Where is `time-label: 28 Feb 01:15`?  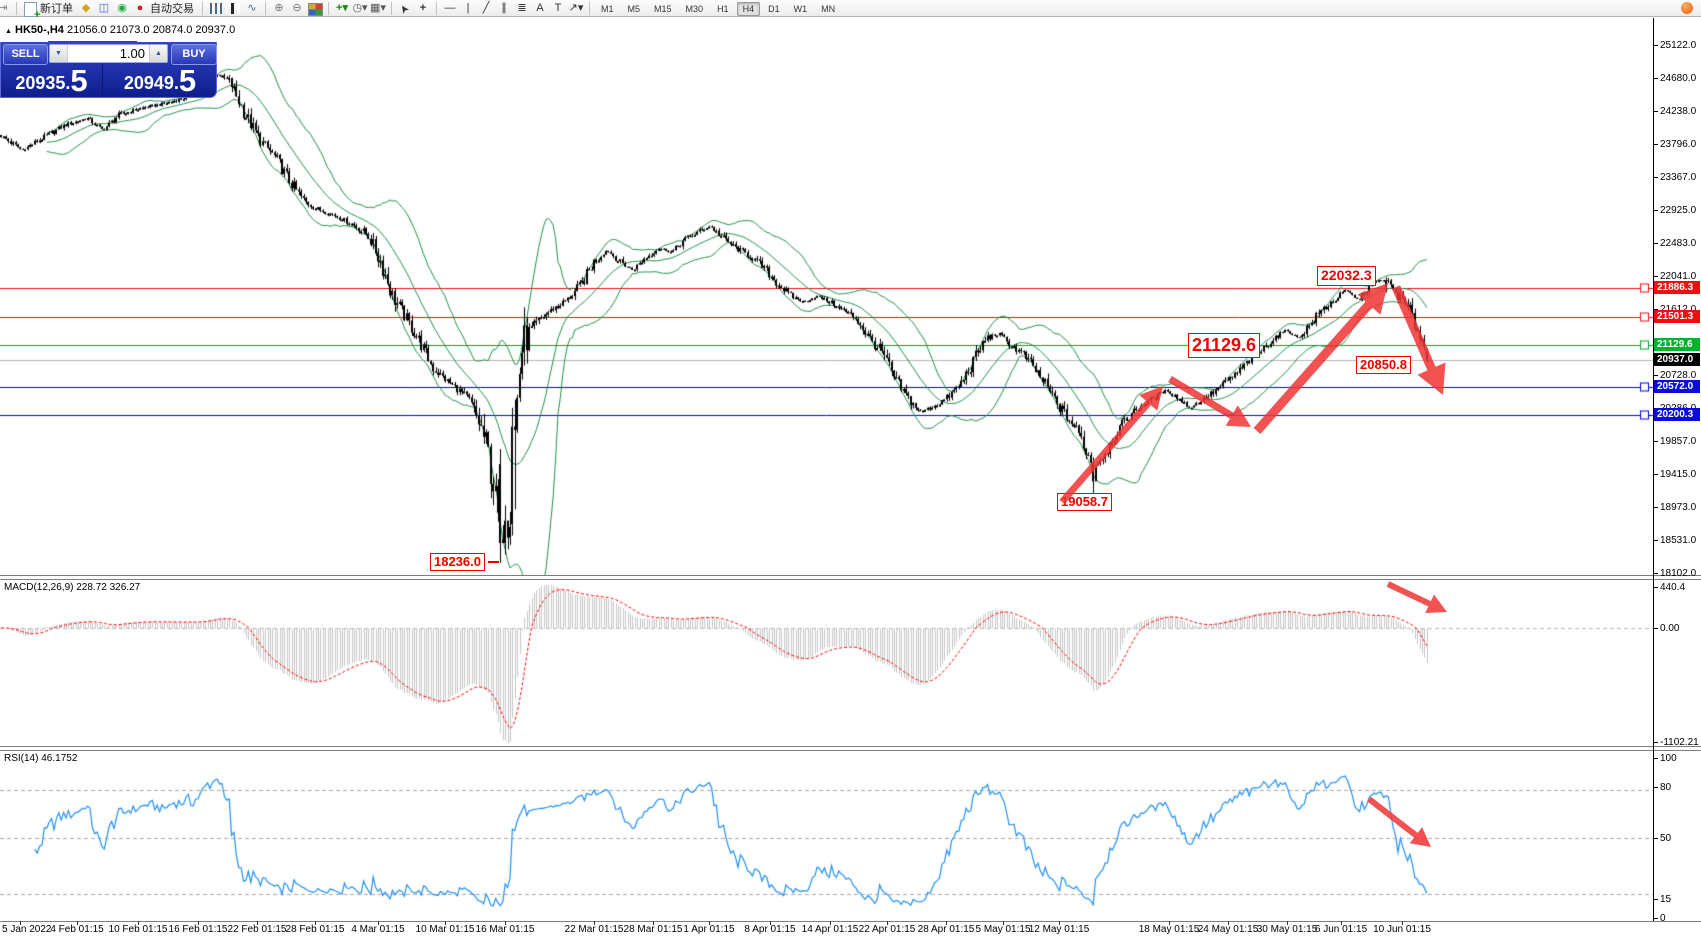 time-label: 28 Feb 01:15 is located at coordinates (315, 929).